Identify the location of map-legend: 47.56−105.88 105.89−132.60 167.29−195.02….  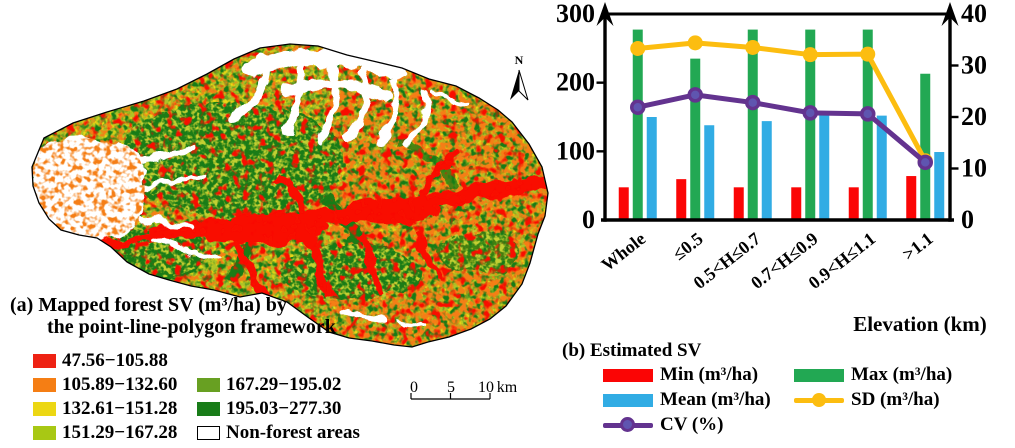
(196, 397).